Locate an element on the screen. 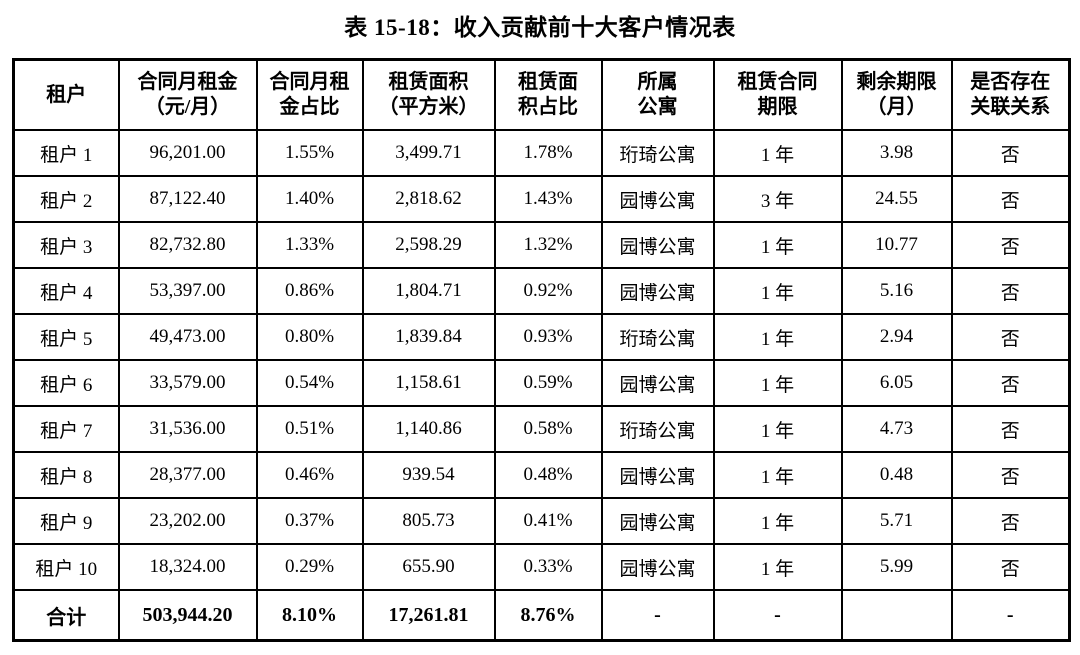 This screenshot has width=1080, height=655. data-cell: 1.32% is located at coordinates (548, 245).